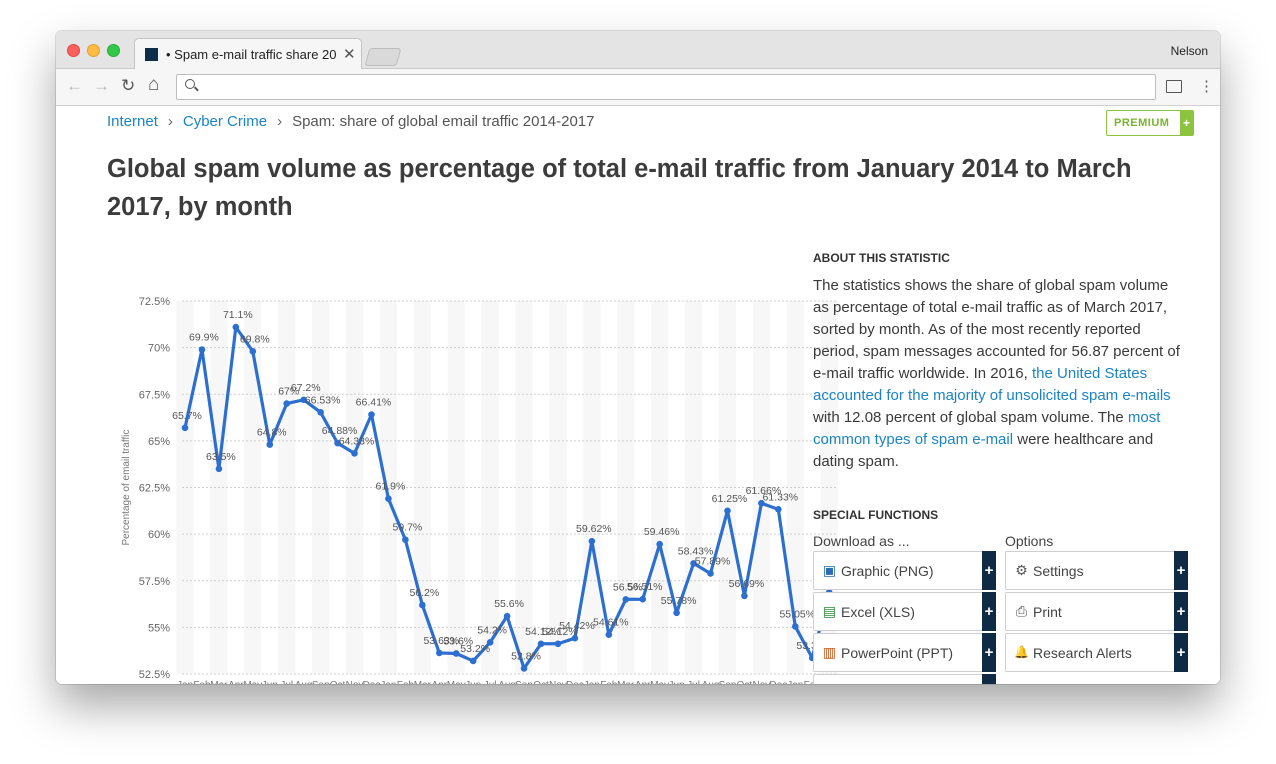 Image resolution: width=1276 pixels, height=764 pixels. I want to click on browser-menu-icon: ⋮, so click(1206, 86).